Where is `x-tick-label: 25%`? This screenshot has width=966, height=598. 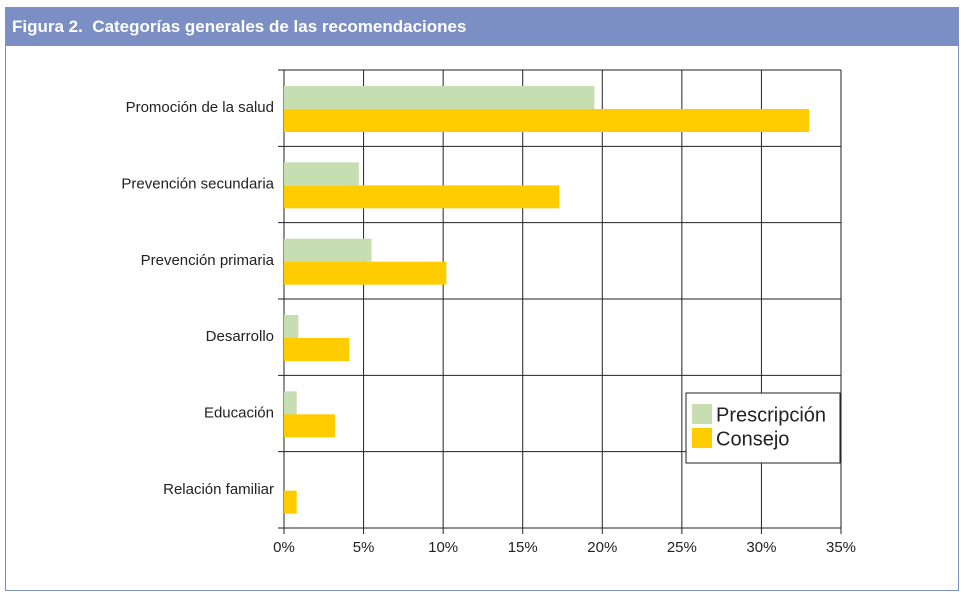 x-tick-label: 25% is located at coordinates (682, 547).